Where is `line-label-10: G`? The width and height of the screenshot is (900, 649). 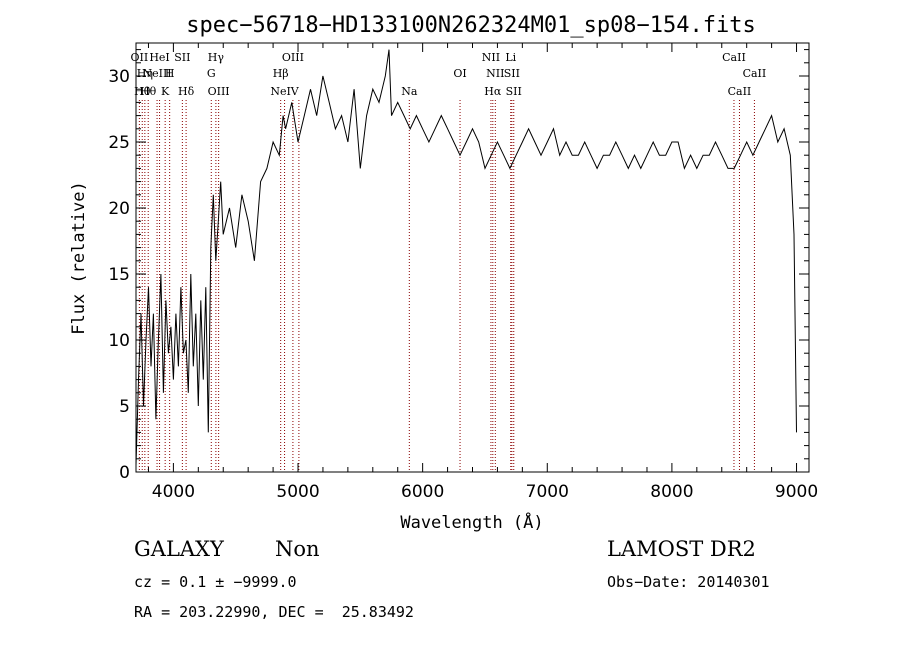
line-label-10: G is located at coordinates (211, 73).